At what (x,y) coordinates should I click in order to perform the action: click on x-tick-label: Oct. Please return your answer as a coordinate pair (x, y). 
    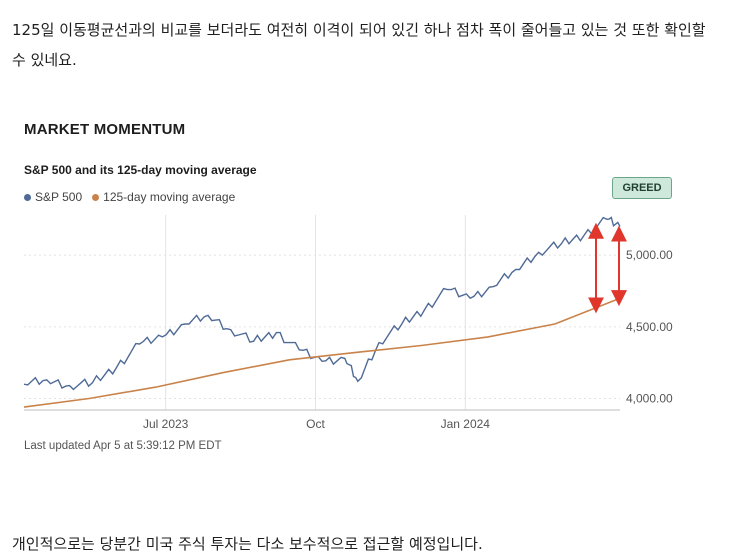
    Looking at the image, I should click on (315, 424).